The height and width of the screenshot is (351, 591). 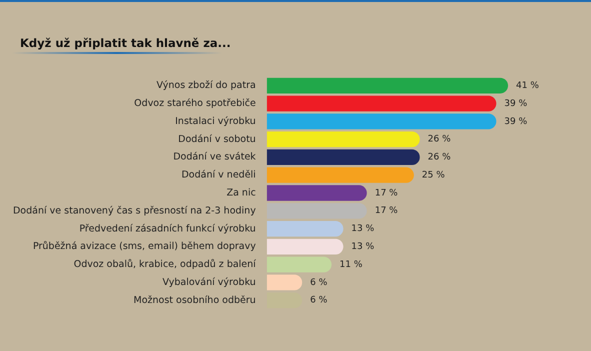 What do you see at coordinates (165, 264) in the screenshot?
I see `y-tick-label: Odvoz obalů, krabice, odpadů z balení` at bounding box center [165, 264].